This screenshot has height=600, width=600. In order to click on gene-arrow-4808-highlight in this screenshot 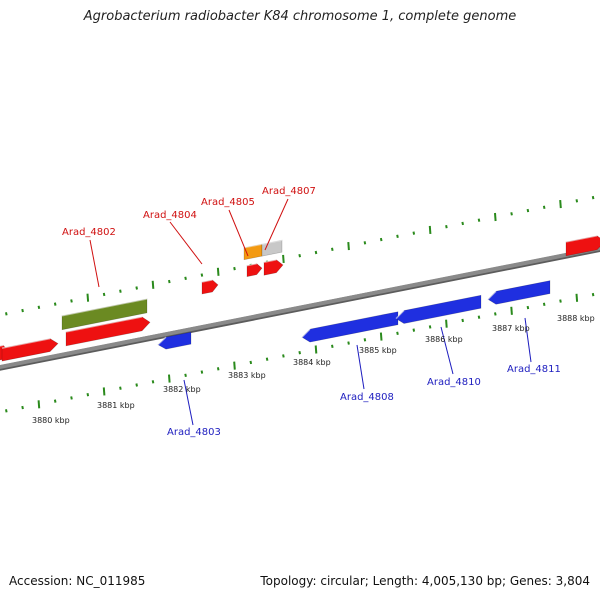, I will do `click(306, 333)`.